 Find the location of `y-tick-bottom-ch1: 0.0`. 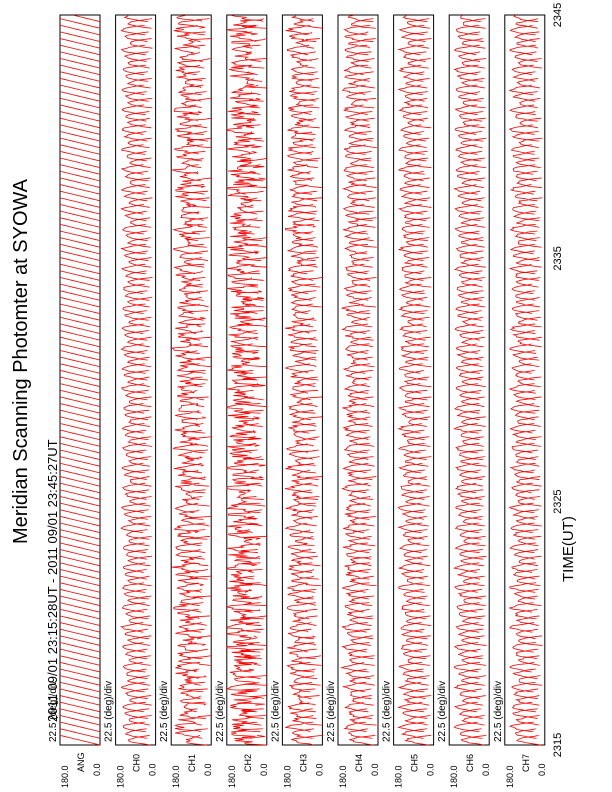

y-tick-bottom-ch1: 0.0 is located at coordinates (208, 769).